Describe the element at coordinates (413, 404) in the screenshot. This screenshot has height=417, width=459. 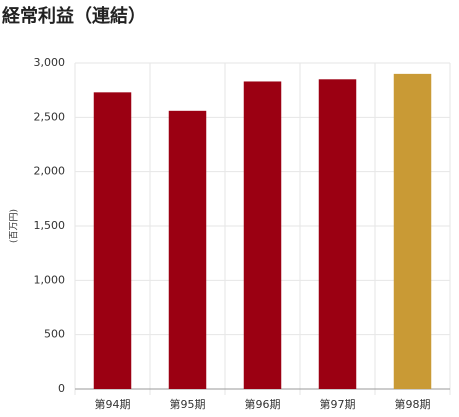
I see `x-tick-label: 第98期` at that location.